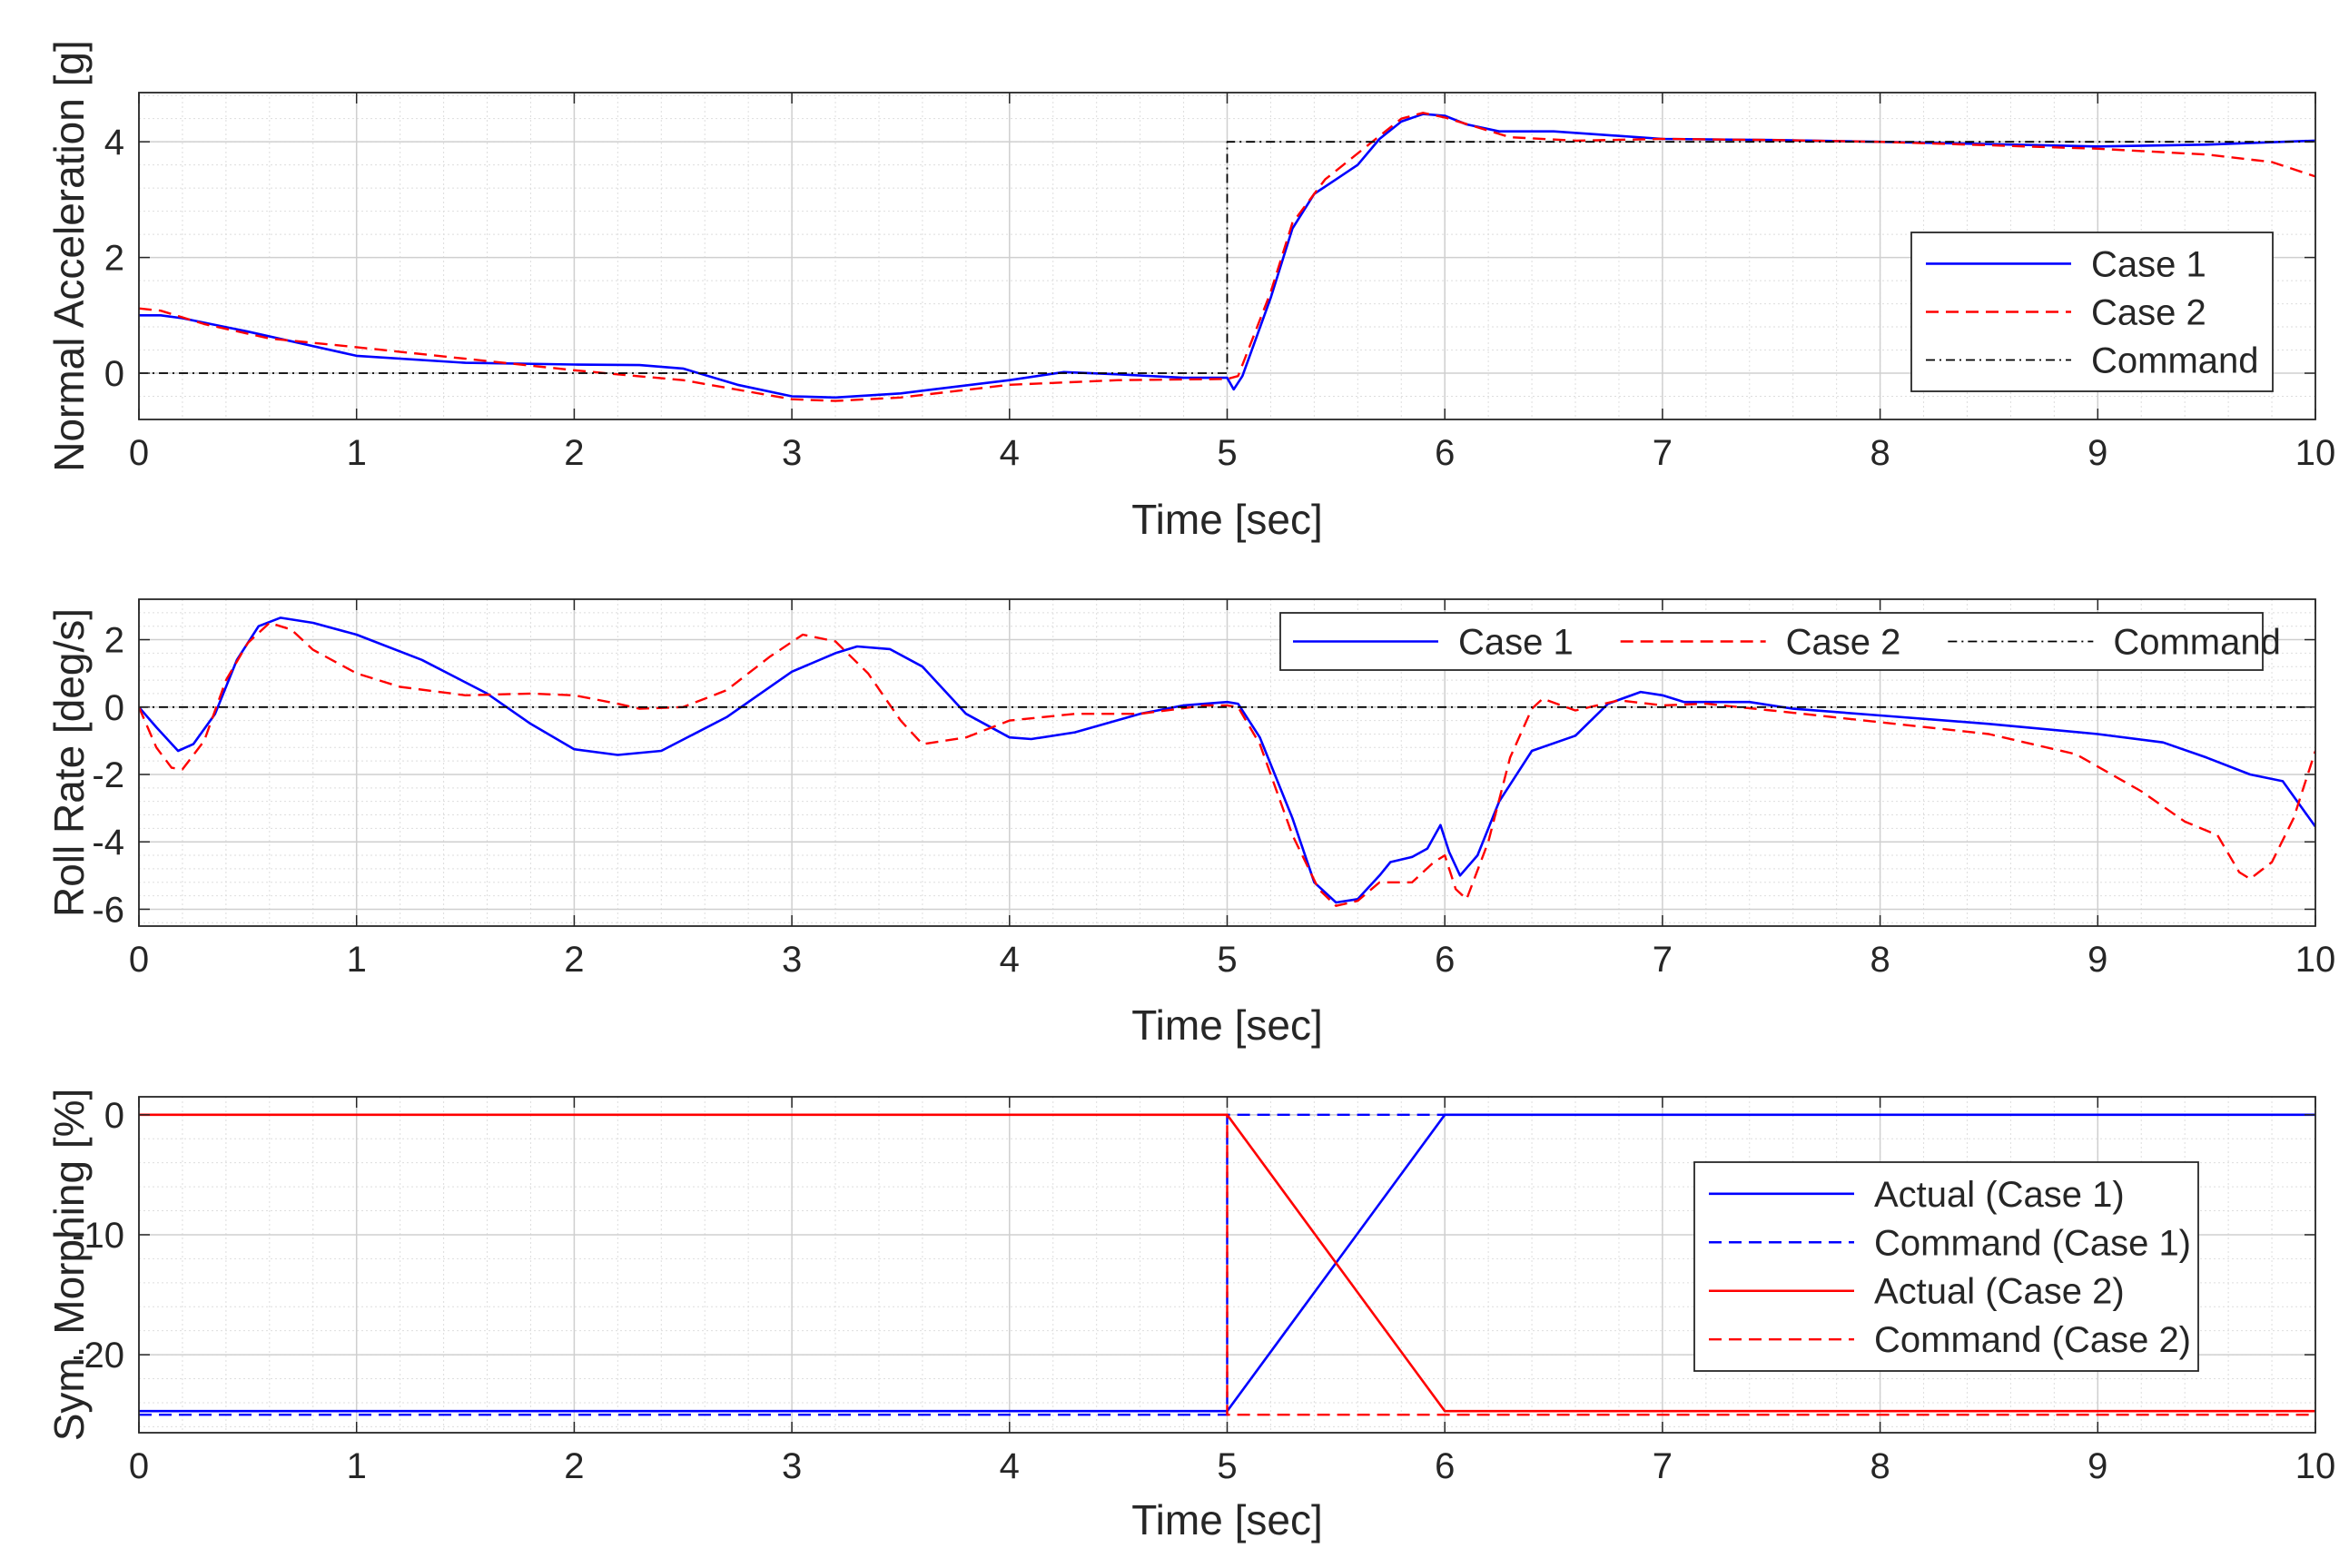 This screenshot has height=1568, width=2349. What do you see at coordinates (1999, 1195) in the screenshot?
I see `legend-label-actual-case-1: Actual (Case 1)` at bounding box center [1999, 1195].